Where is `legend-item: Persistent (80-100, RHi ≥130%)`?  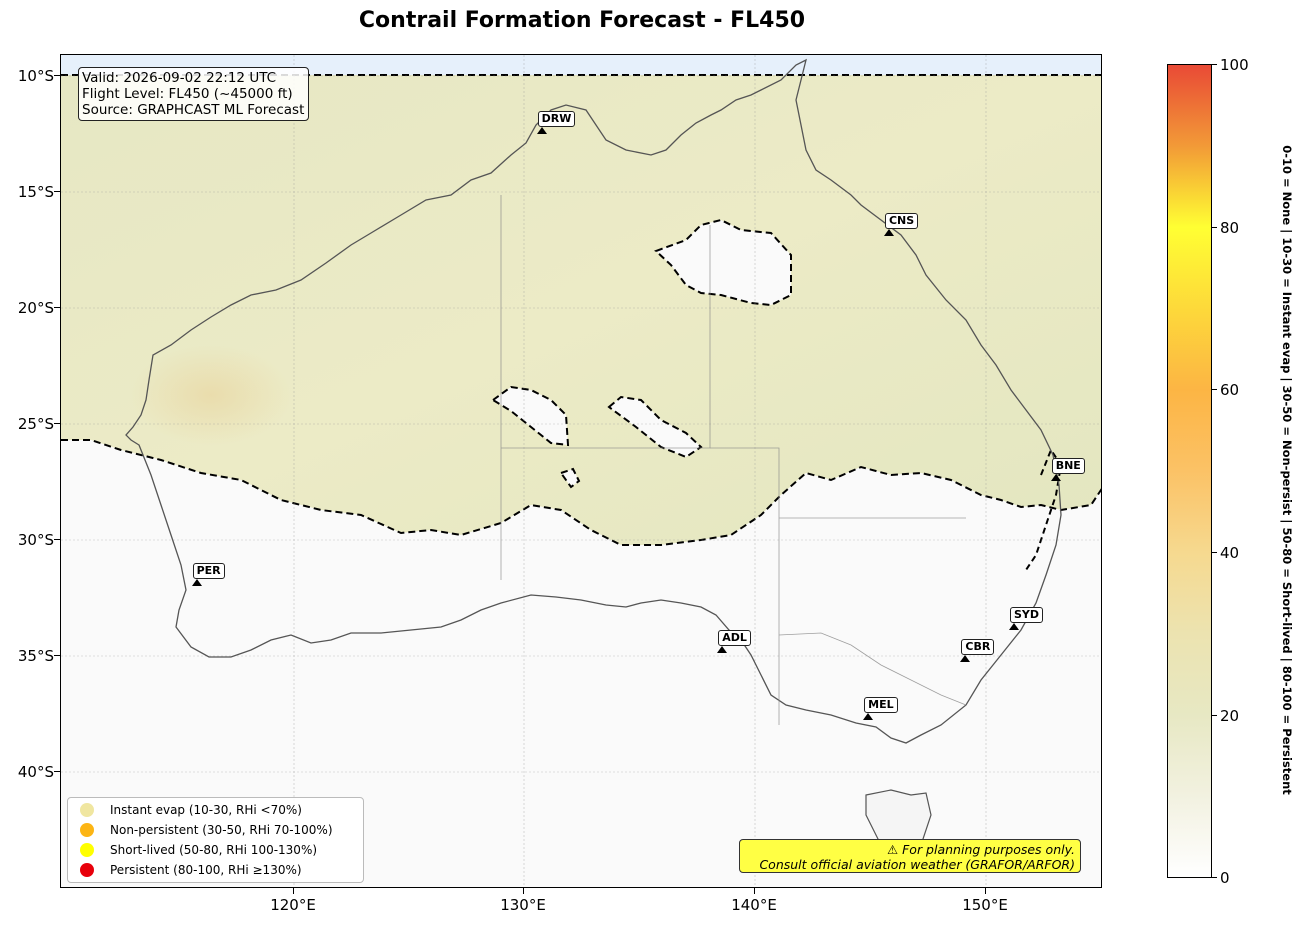
legend-item: Persistent (80-100, RHi ≥130%) is located at coordinates (191, 870).